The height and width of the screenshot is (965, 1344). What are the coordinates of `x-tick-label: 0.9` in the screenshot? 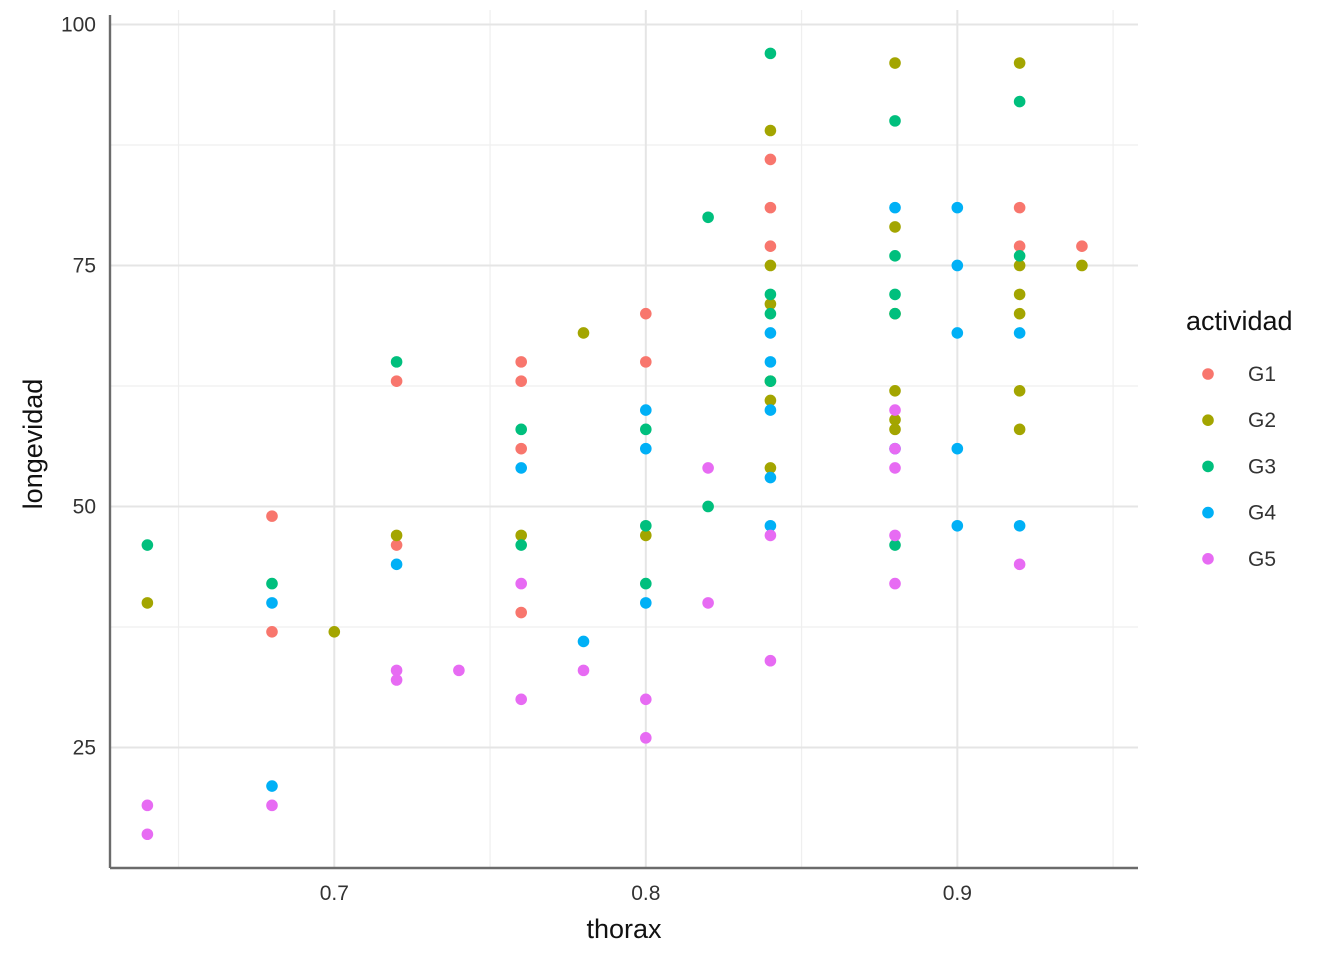 It's located at (957, 893).